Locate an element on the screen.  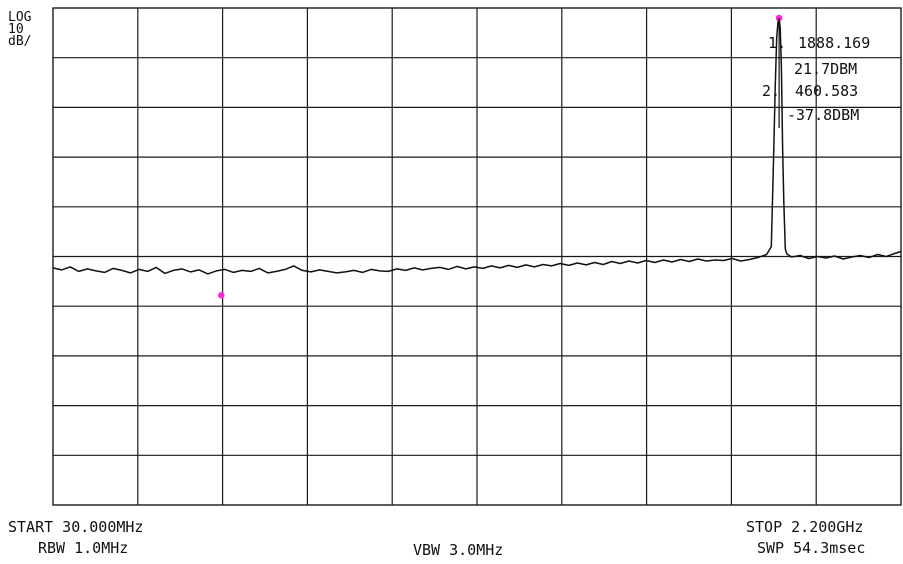
marker-2-frequency: 460.583 is located at coordinates (826, 91).